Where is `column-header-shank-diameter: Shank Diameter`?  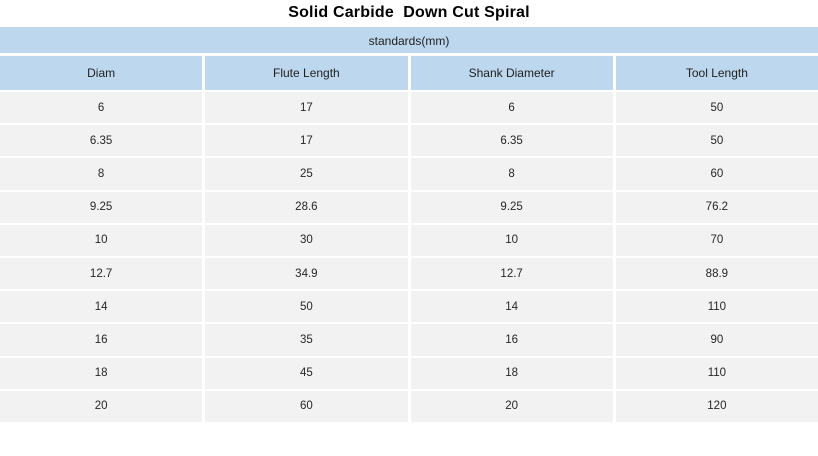
column-header-shank-diameter: Shank Diameter is located at coordinates (511, 73).